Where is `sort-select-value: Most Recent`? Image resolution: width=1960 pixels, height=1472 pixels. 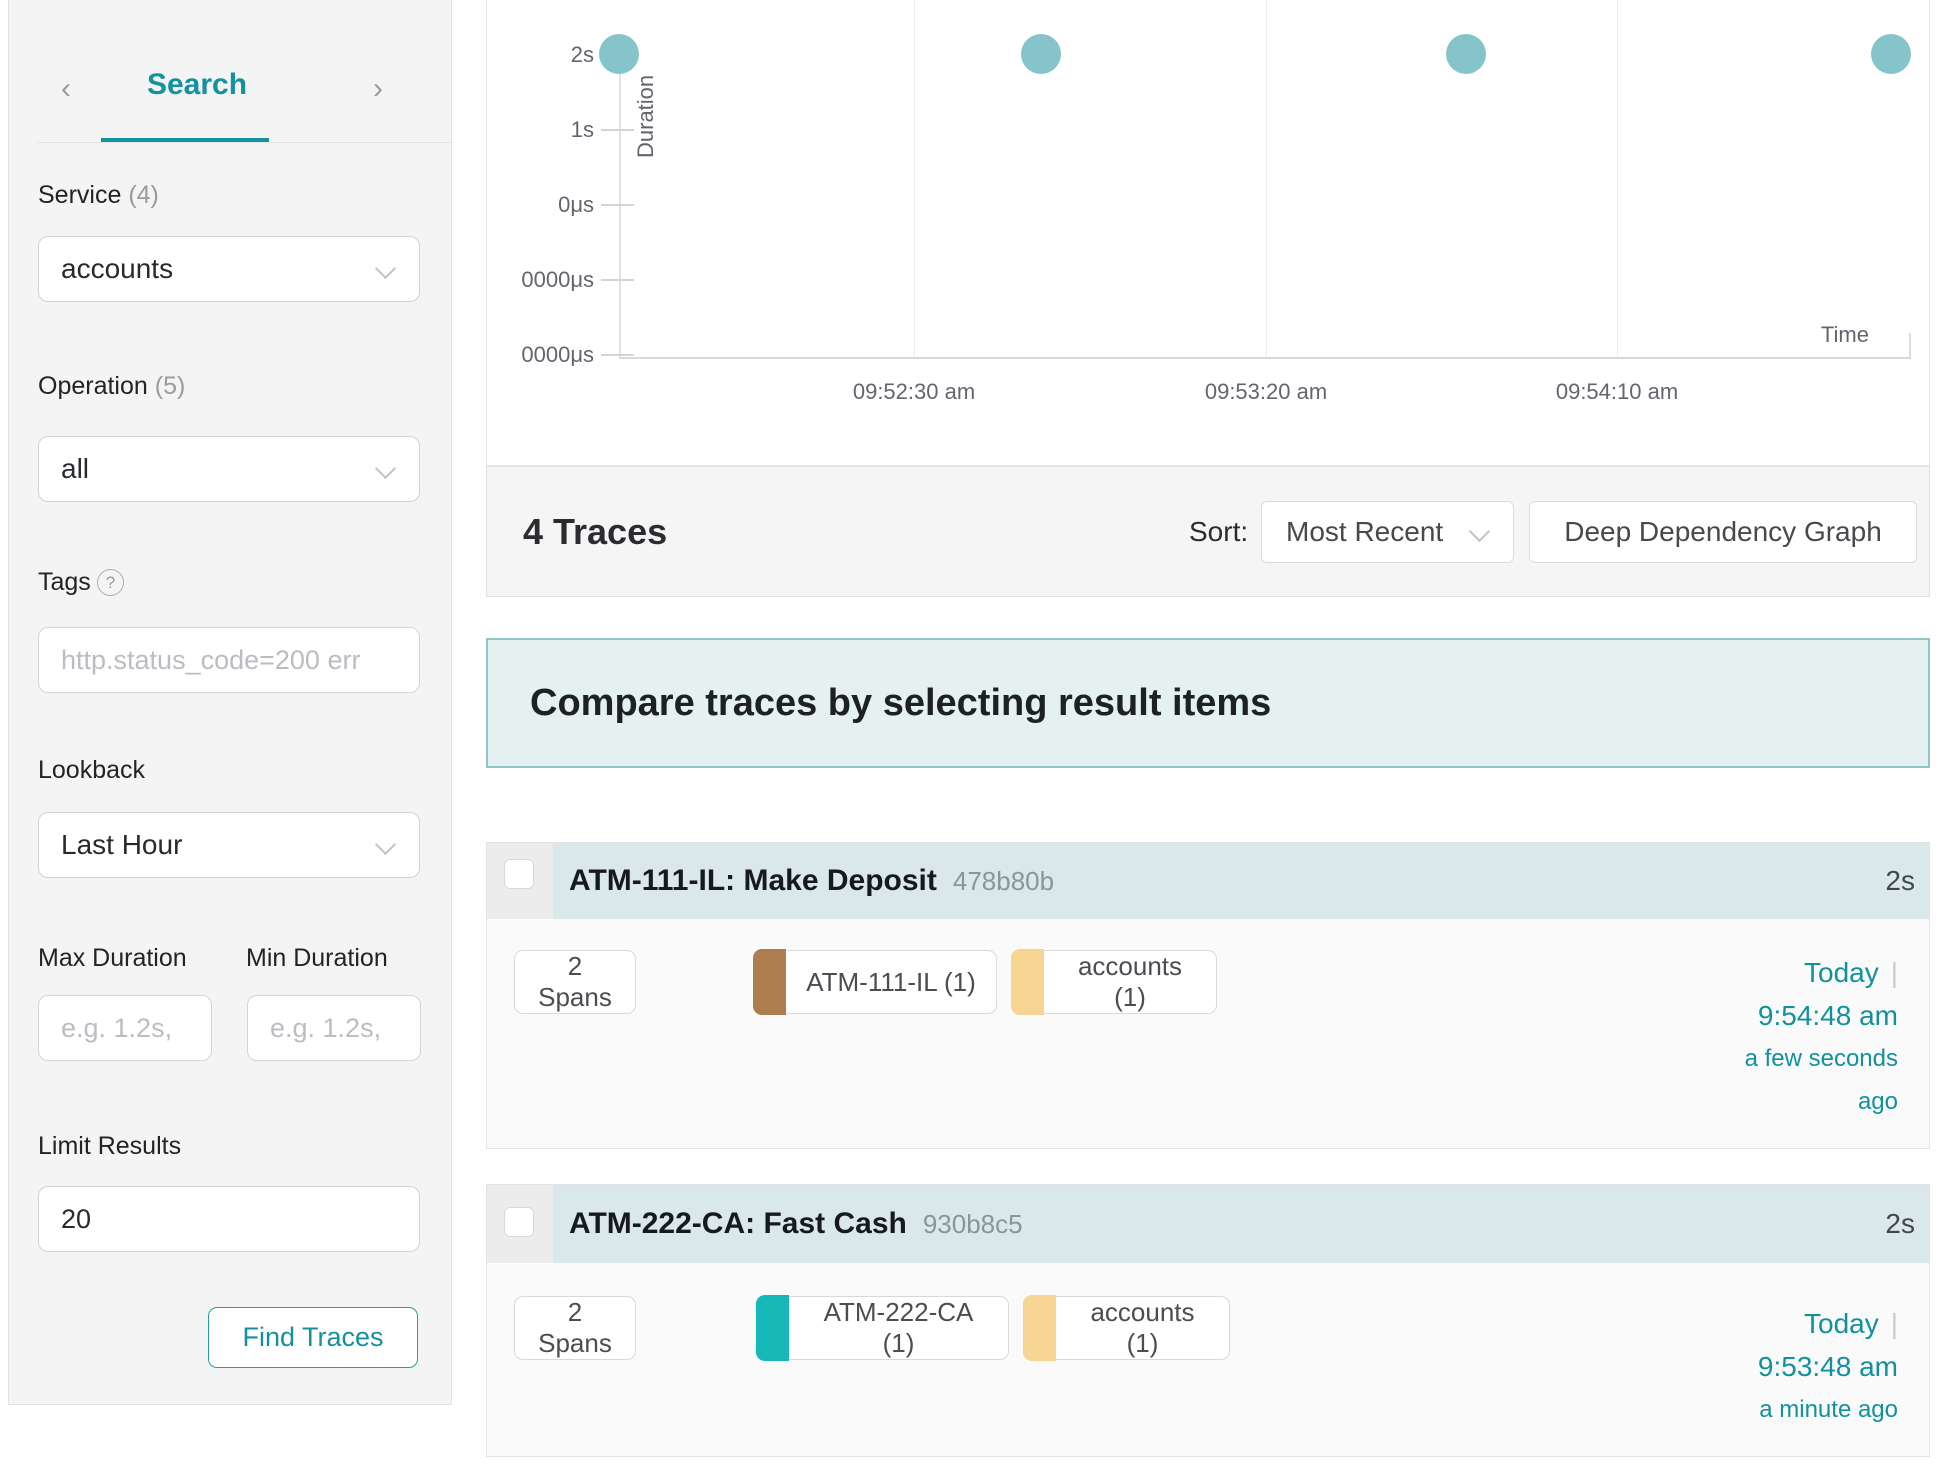
sort-select-value: Most Recent is located at coordinates (1365, 531).